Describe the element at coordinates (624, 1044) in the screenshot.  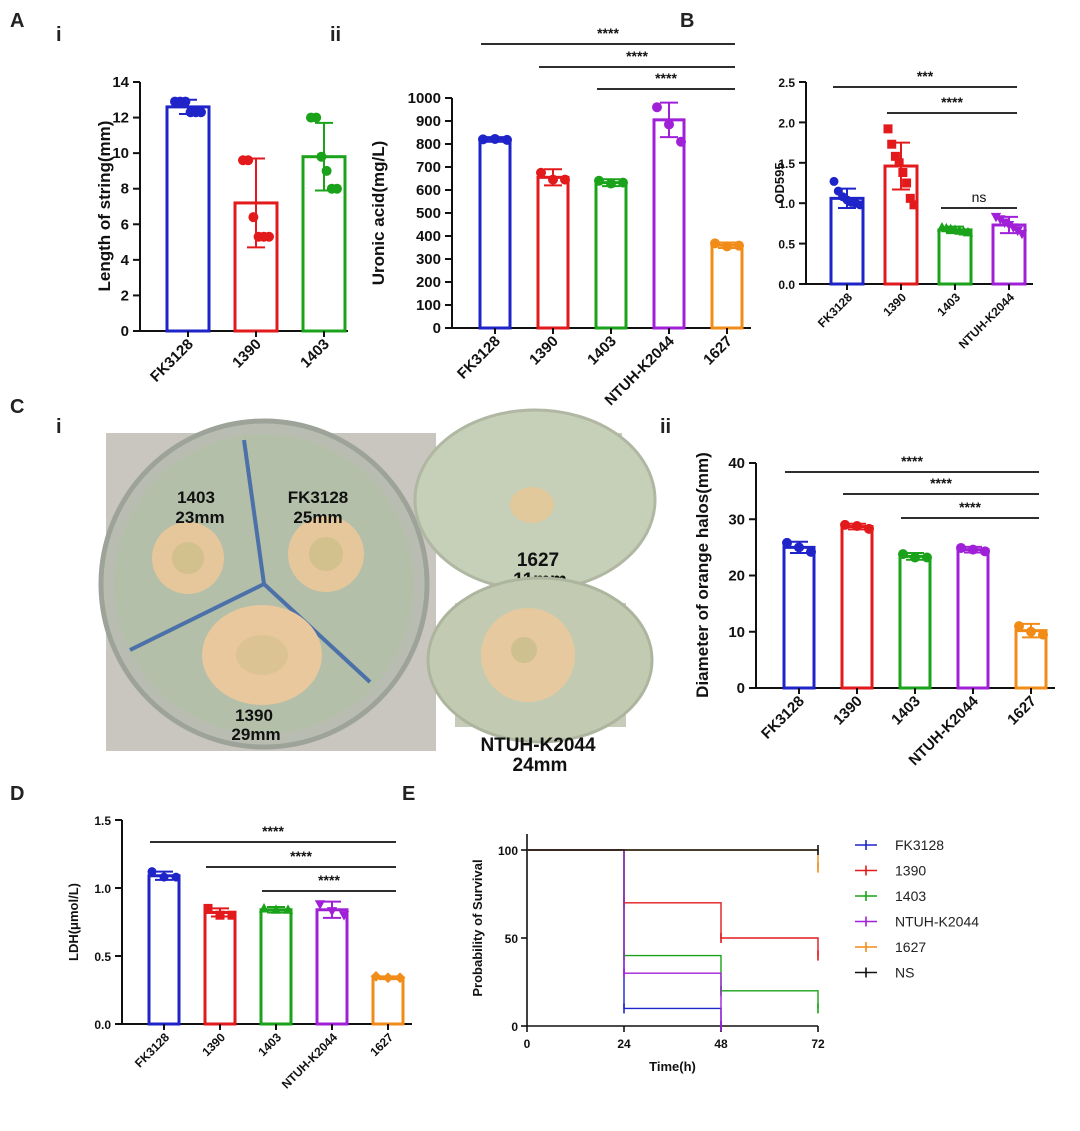
I see `x-tick-label: 24` at that location.